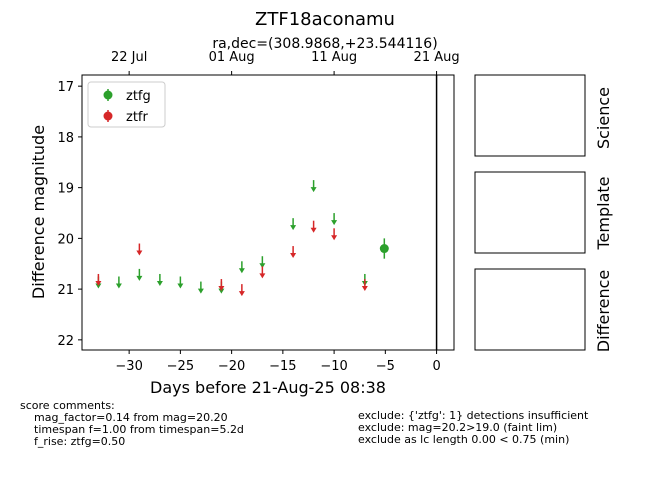 The image size is (650, 500). Describe the element at coordinates (463, 439) in the screenshot. I see `comment: exclude as lc length 0.00 < 0.75 (min)` at that location.